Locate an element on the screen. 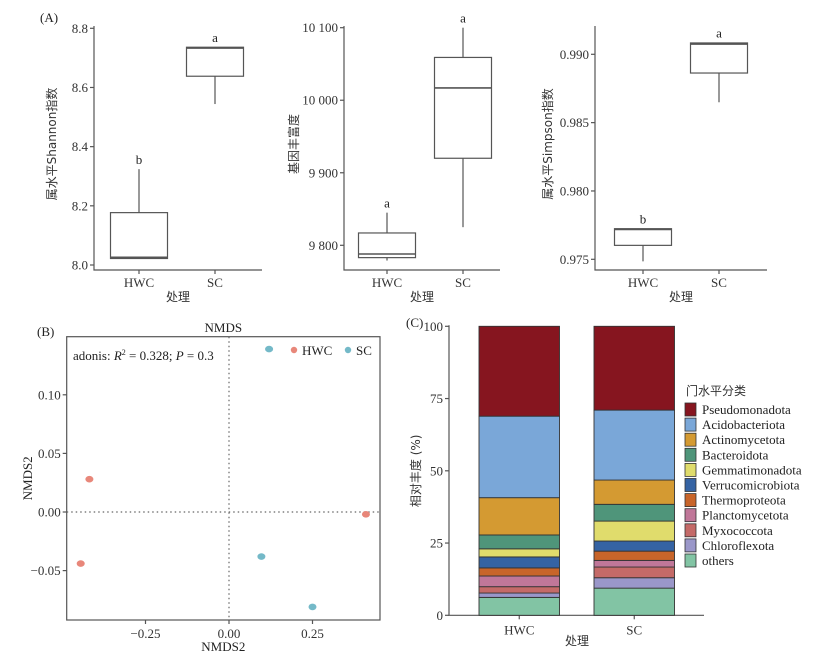  legend-swatch-actinomycetota is located at coordinates (690, 439).